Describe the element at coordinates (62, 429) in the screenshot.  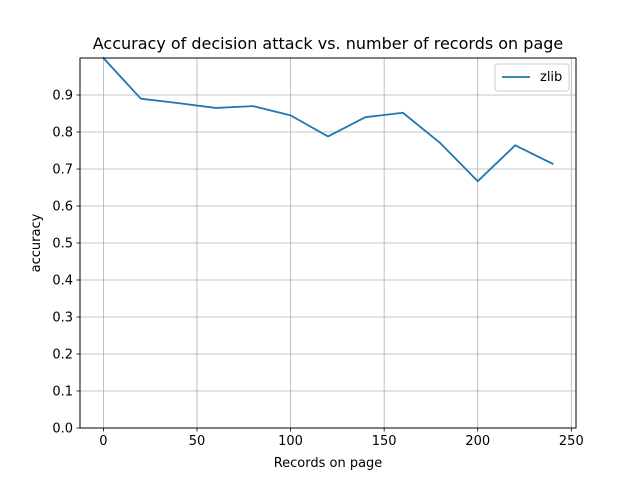
I see `y-tick-label: 0.0` at that location.